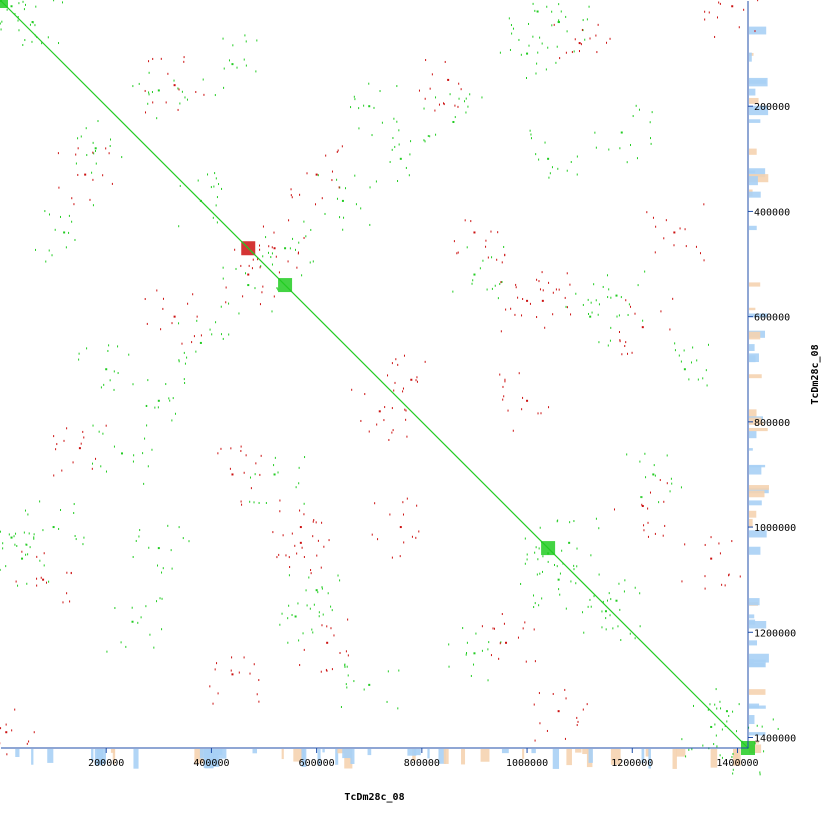 The image size is (830, 830). Describe the element at coordinates (527, 53) in the screenshot. I see `forward-match-point` at that location.